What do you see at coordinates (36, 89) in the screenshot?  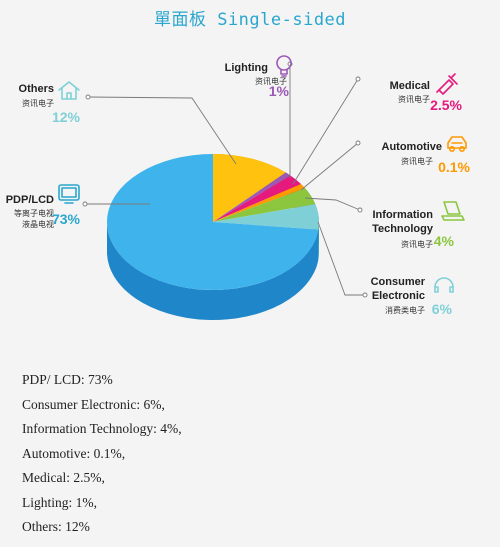 I see `label-name-others: Others` at bounding box center [36, 89].